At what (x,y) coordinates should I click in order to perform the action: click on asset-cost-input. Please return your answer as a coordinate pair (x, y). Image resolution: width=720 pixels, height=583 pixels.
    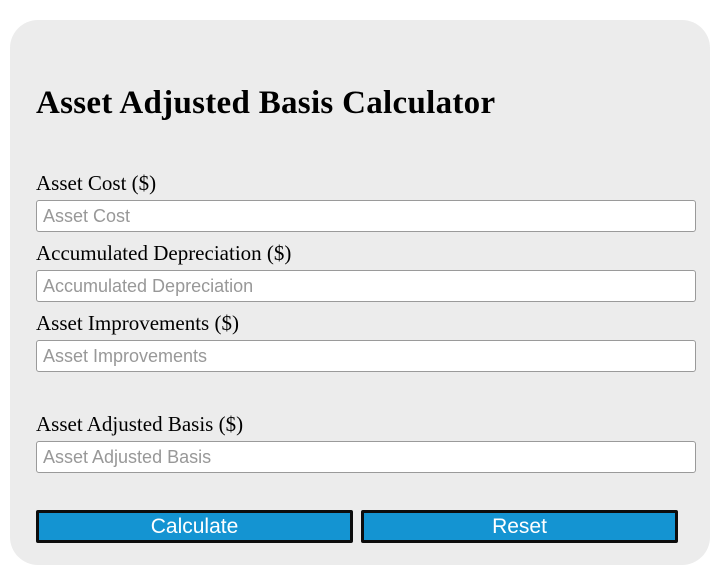
    Looking at the image, I should click on (366, 216).